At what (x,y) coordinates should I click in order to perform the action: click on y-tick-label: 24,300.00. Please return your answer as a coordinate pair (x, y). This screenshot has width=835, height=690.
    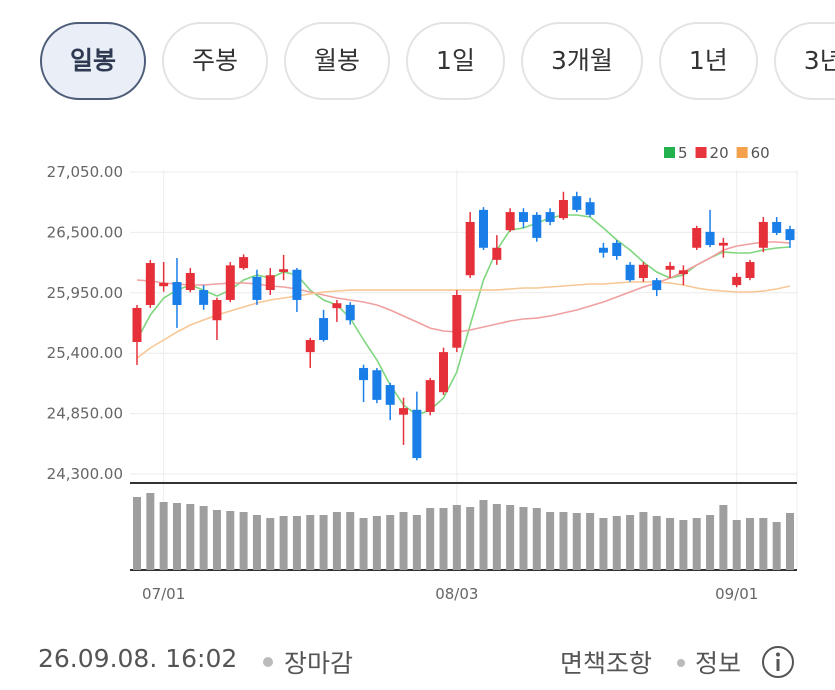
    Looking at the image, I should click on (85, 474).